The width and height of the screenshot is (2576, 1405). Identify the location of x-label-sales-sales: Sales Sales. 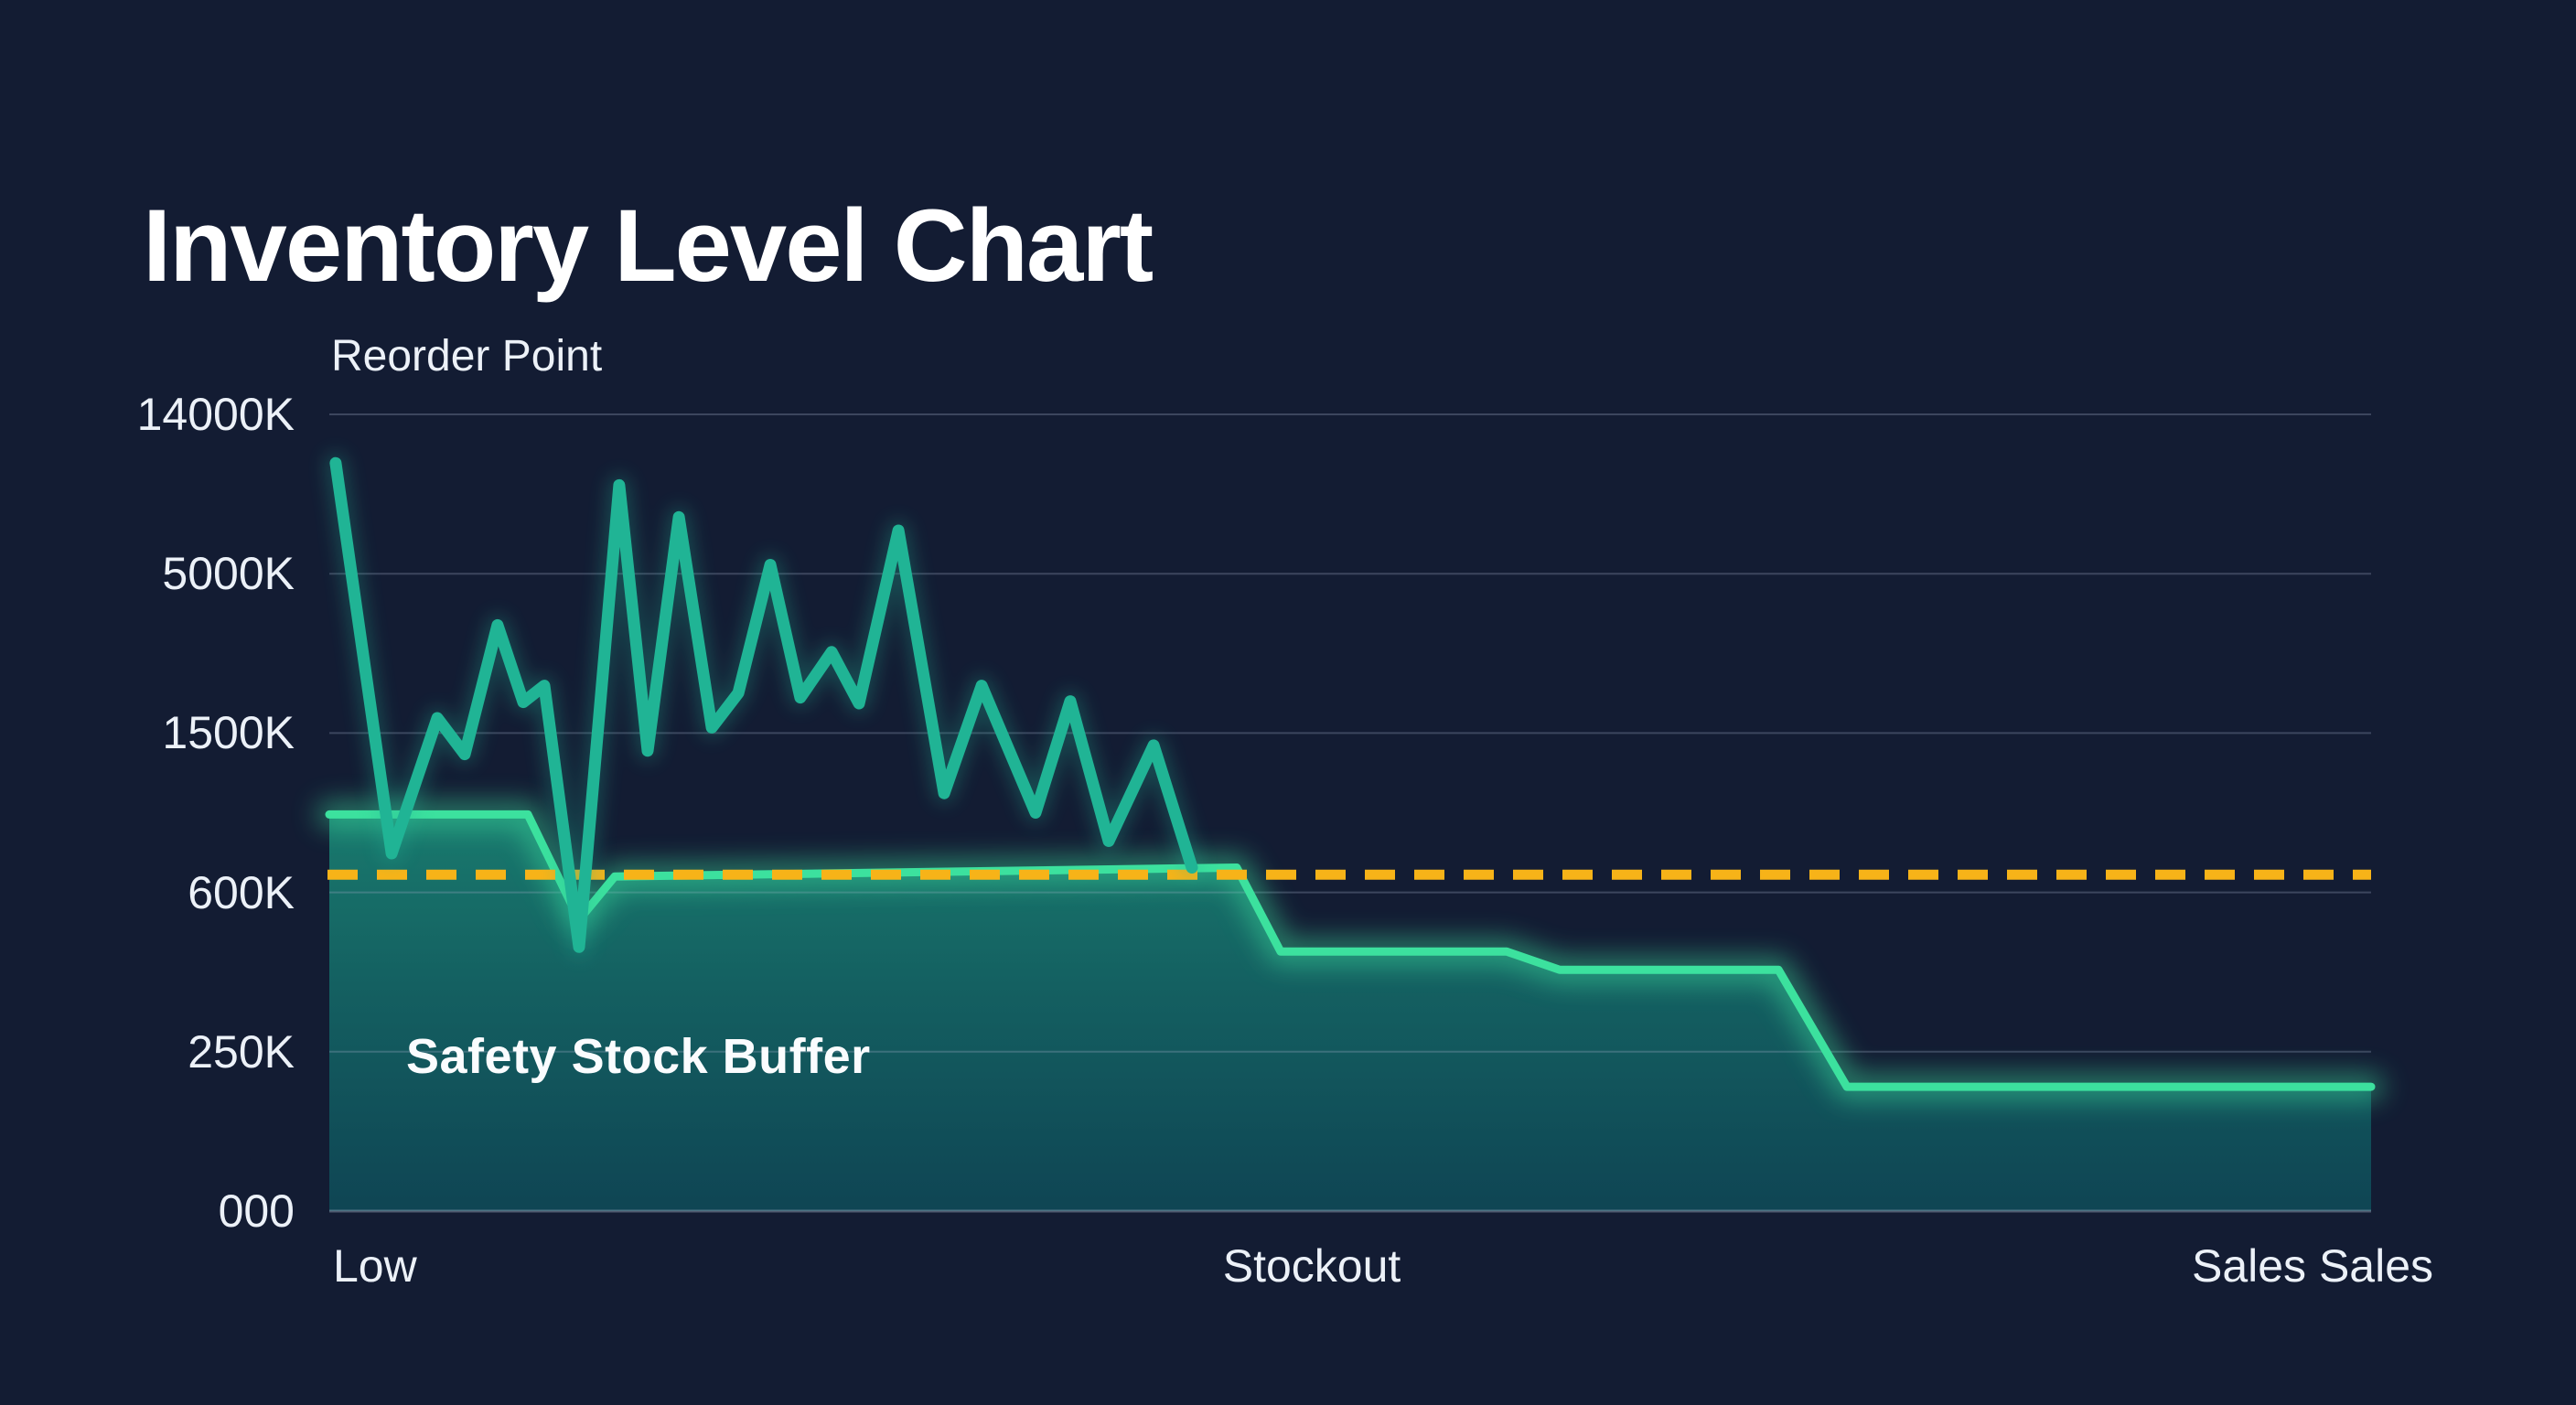
(2313, 1266).